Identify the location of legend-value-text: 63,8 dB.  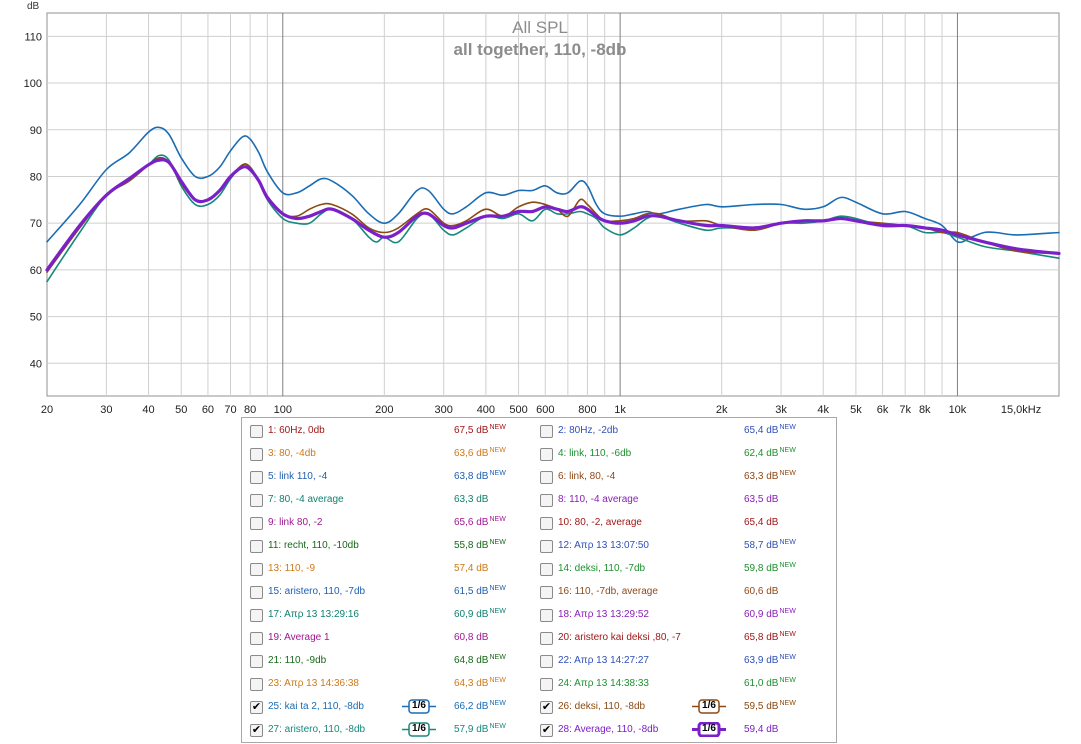
(471, 476).